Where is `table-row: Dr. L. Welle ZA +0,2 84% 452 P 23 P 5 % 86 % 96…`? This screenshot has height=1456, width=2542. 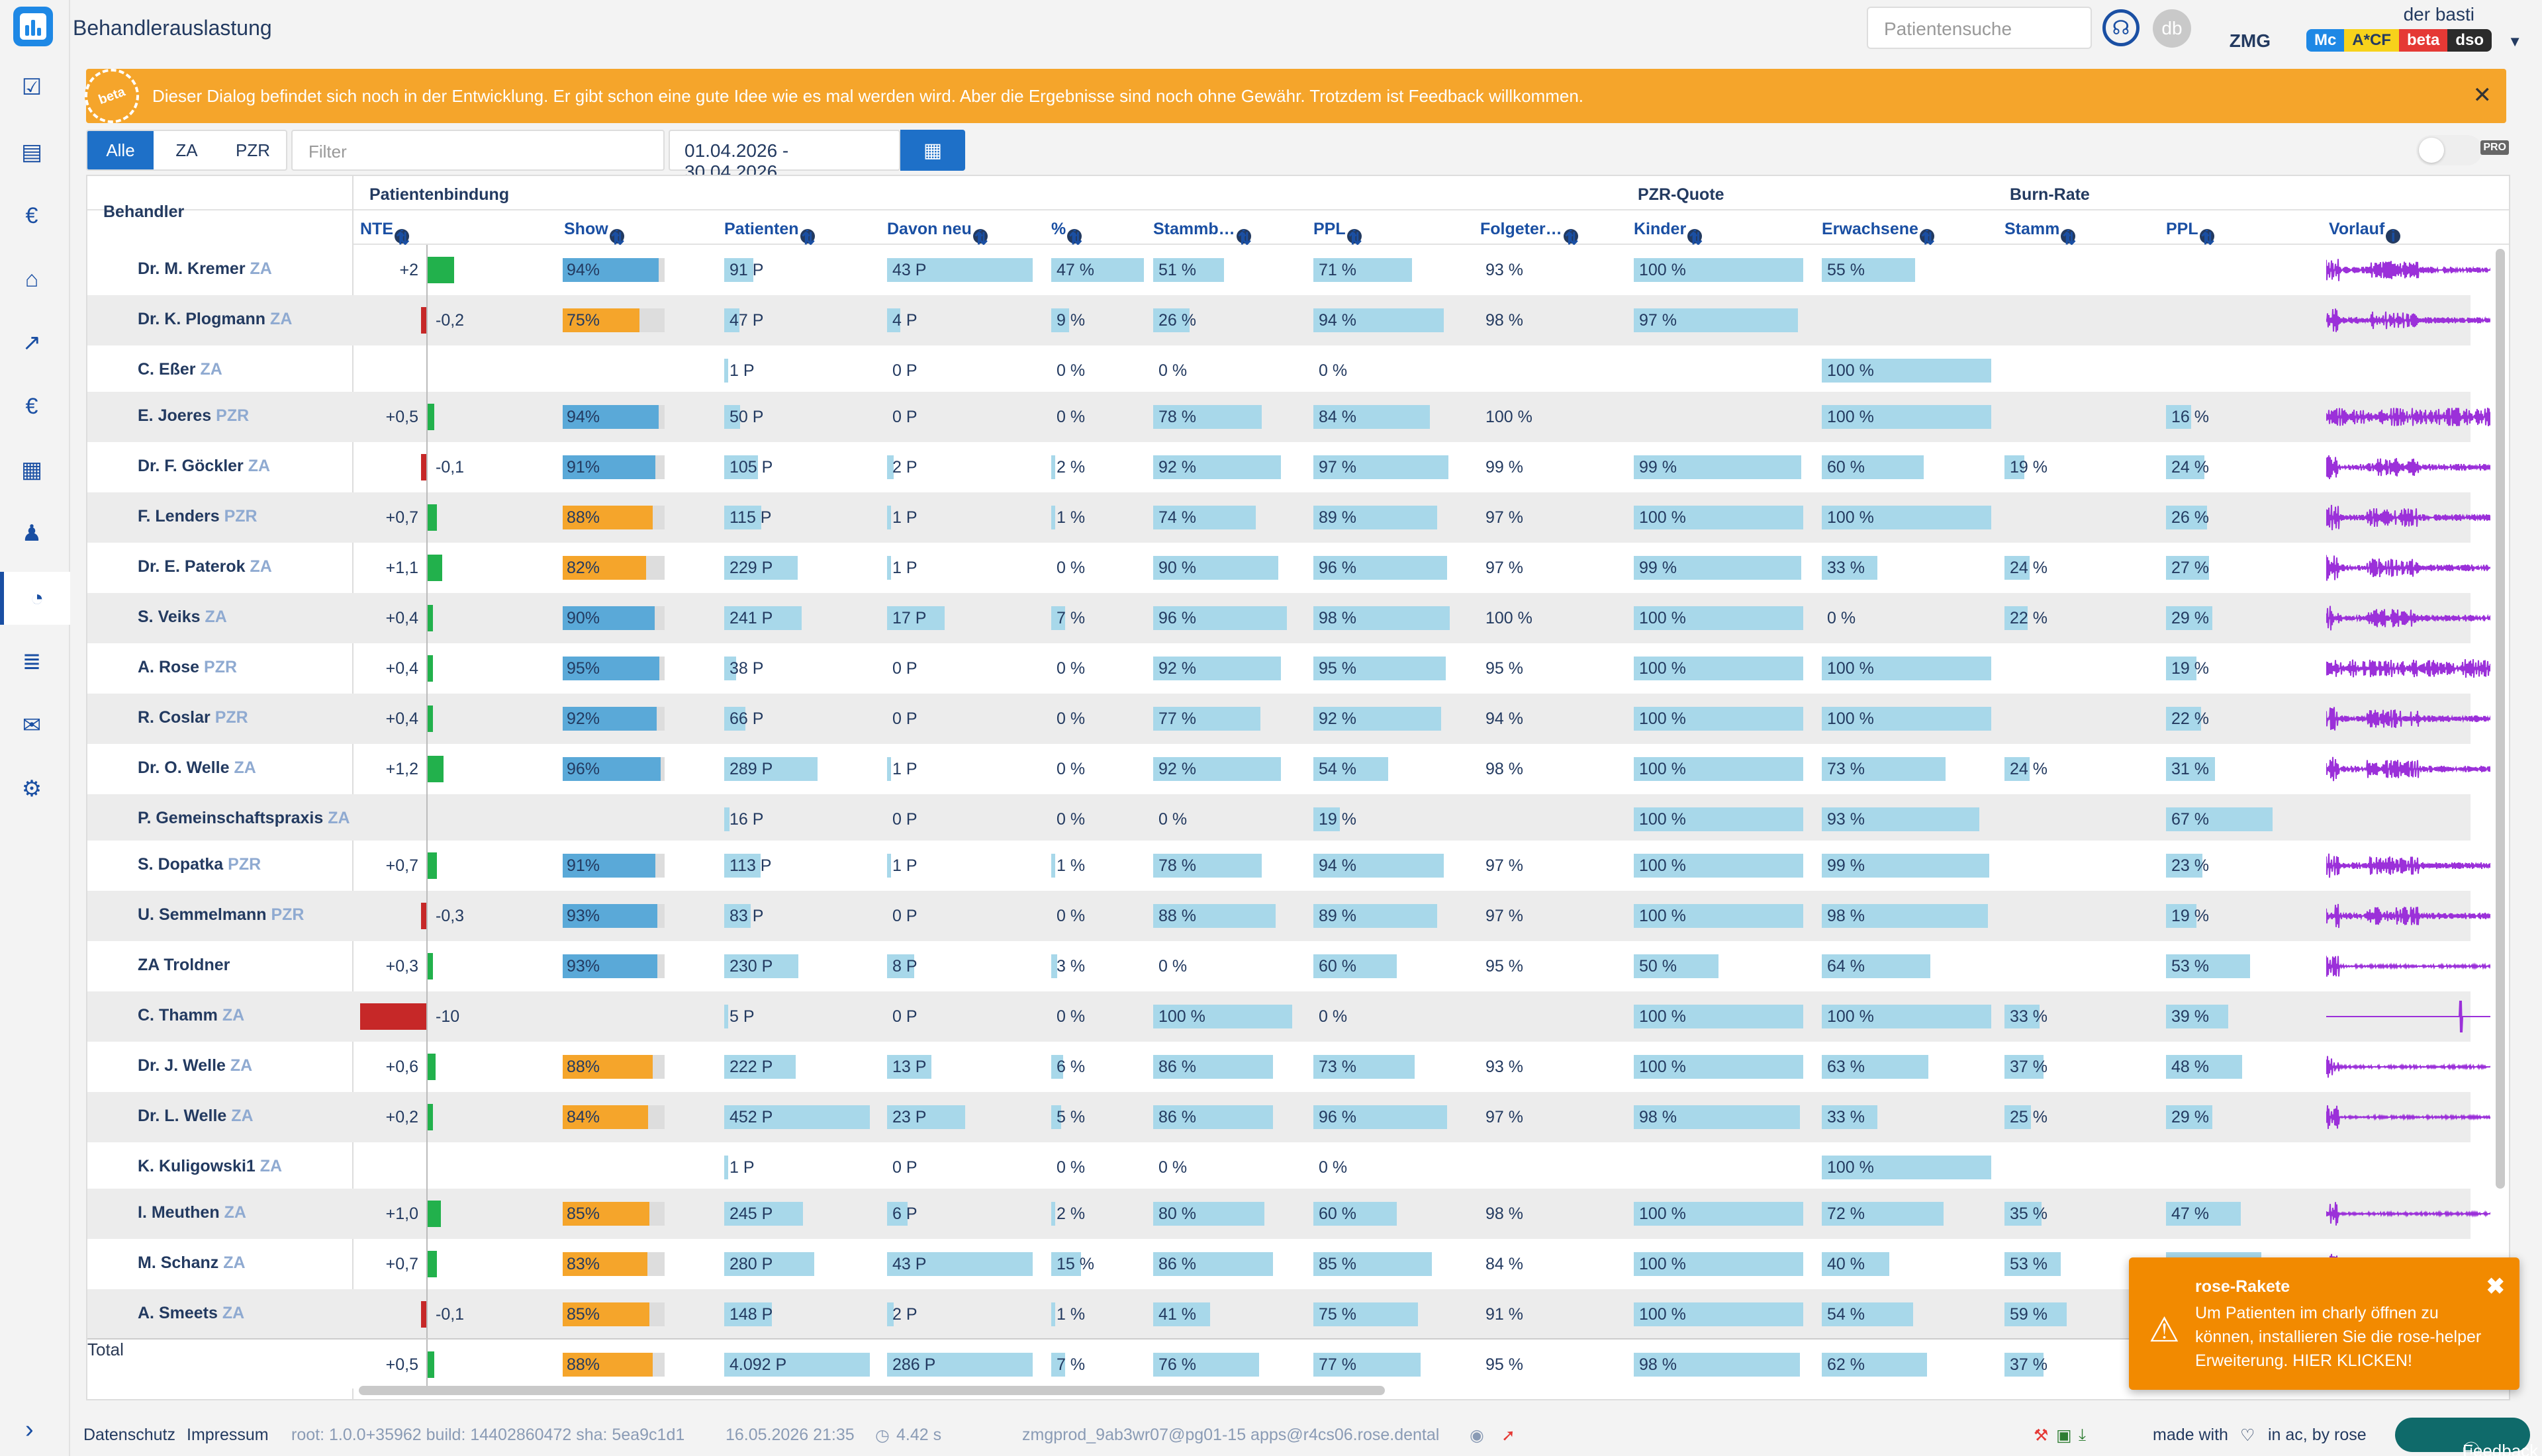
table-row: Dr. L. Welle ZA +0,2 84% 452 P 23 P 5 % 86 % 96… is located at coordinates (1288, 1117).